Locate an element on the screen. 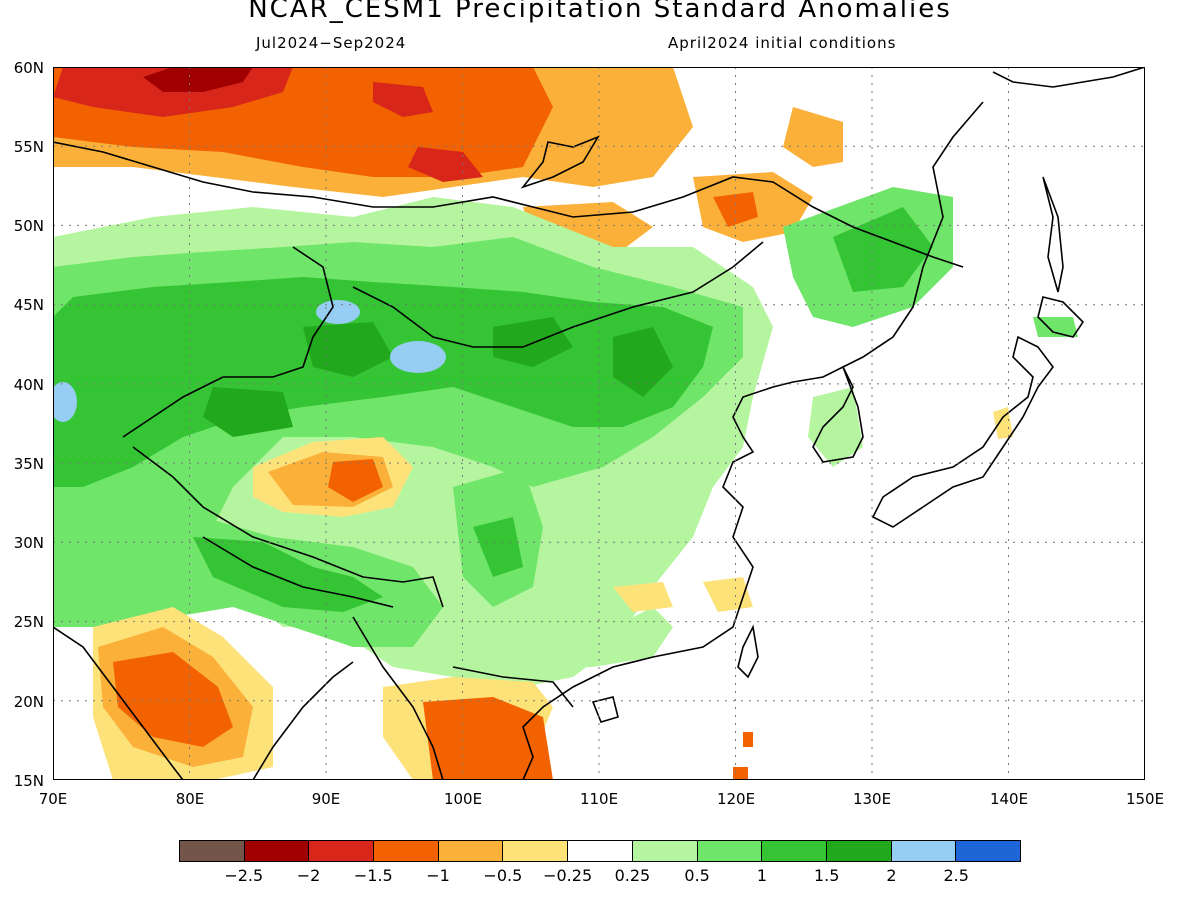 The width and height of the screenshot is (1200, 900). colorbar-label: 2 is located at coordinates (891, 875).